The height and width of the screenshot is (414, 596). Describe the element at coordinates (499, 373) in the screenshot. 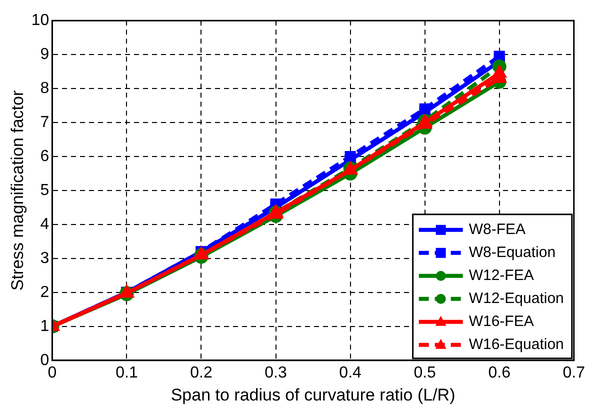

I see `x-tick-label: 0.6` at that location.